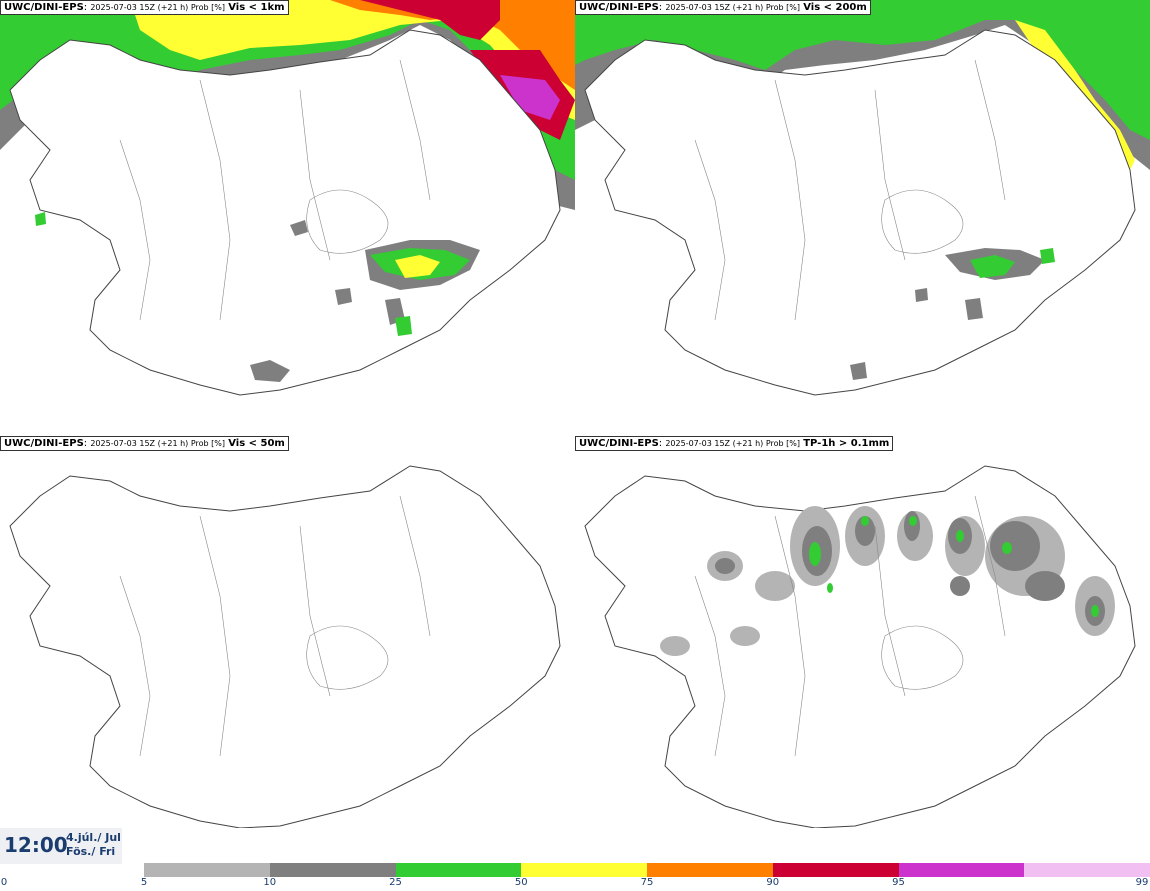 This screenshot has width=1150, height=891. What do you see at coordinates (256, 7) in the screenshot?
I see `variable-name: Vis < 1km` at bounding box center [256, 7].